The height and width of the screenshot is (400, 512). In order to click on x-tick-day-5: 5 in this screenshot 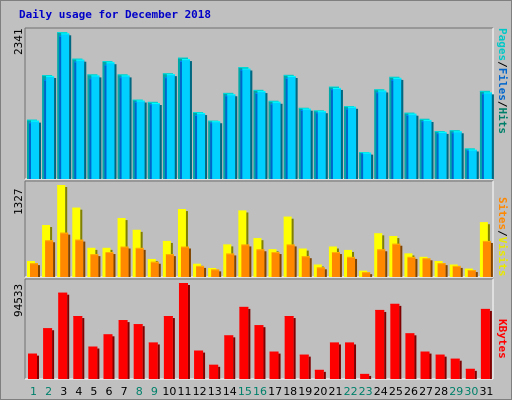, I will do `click(93, 391)`.